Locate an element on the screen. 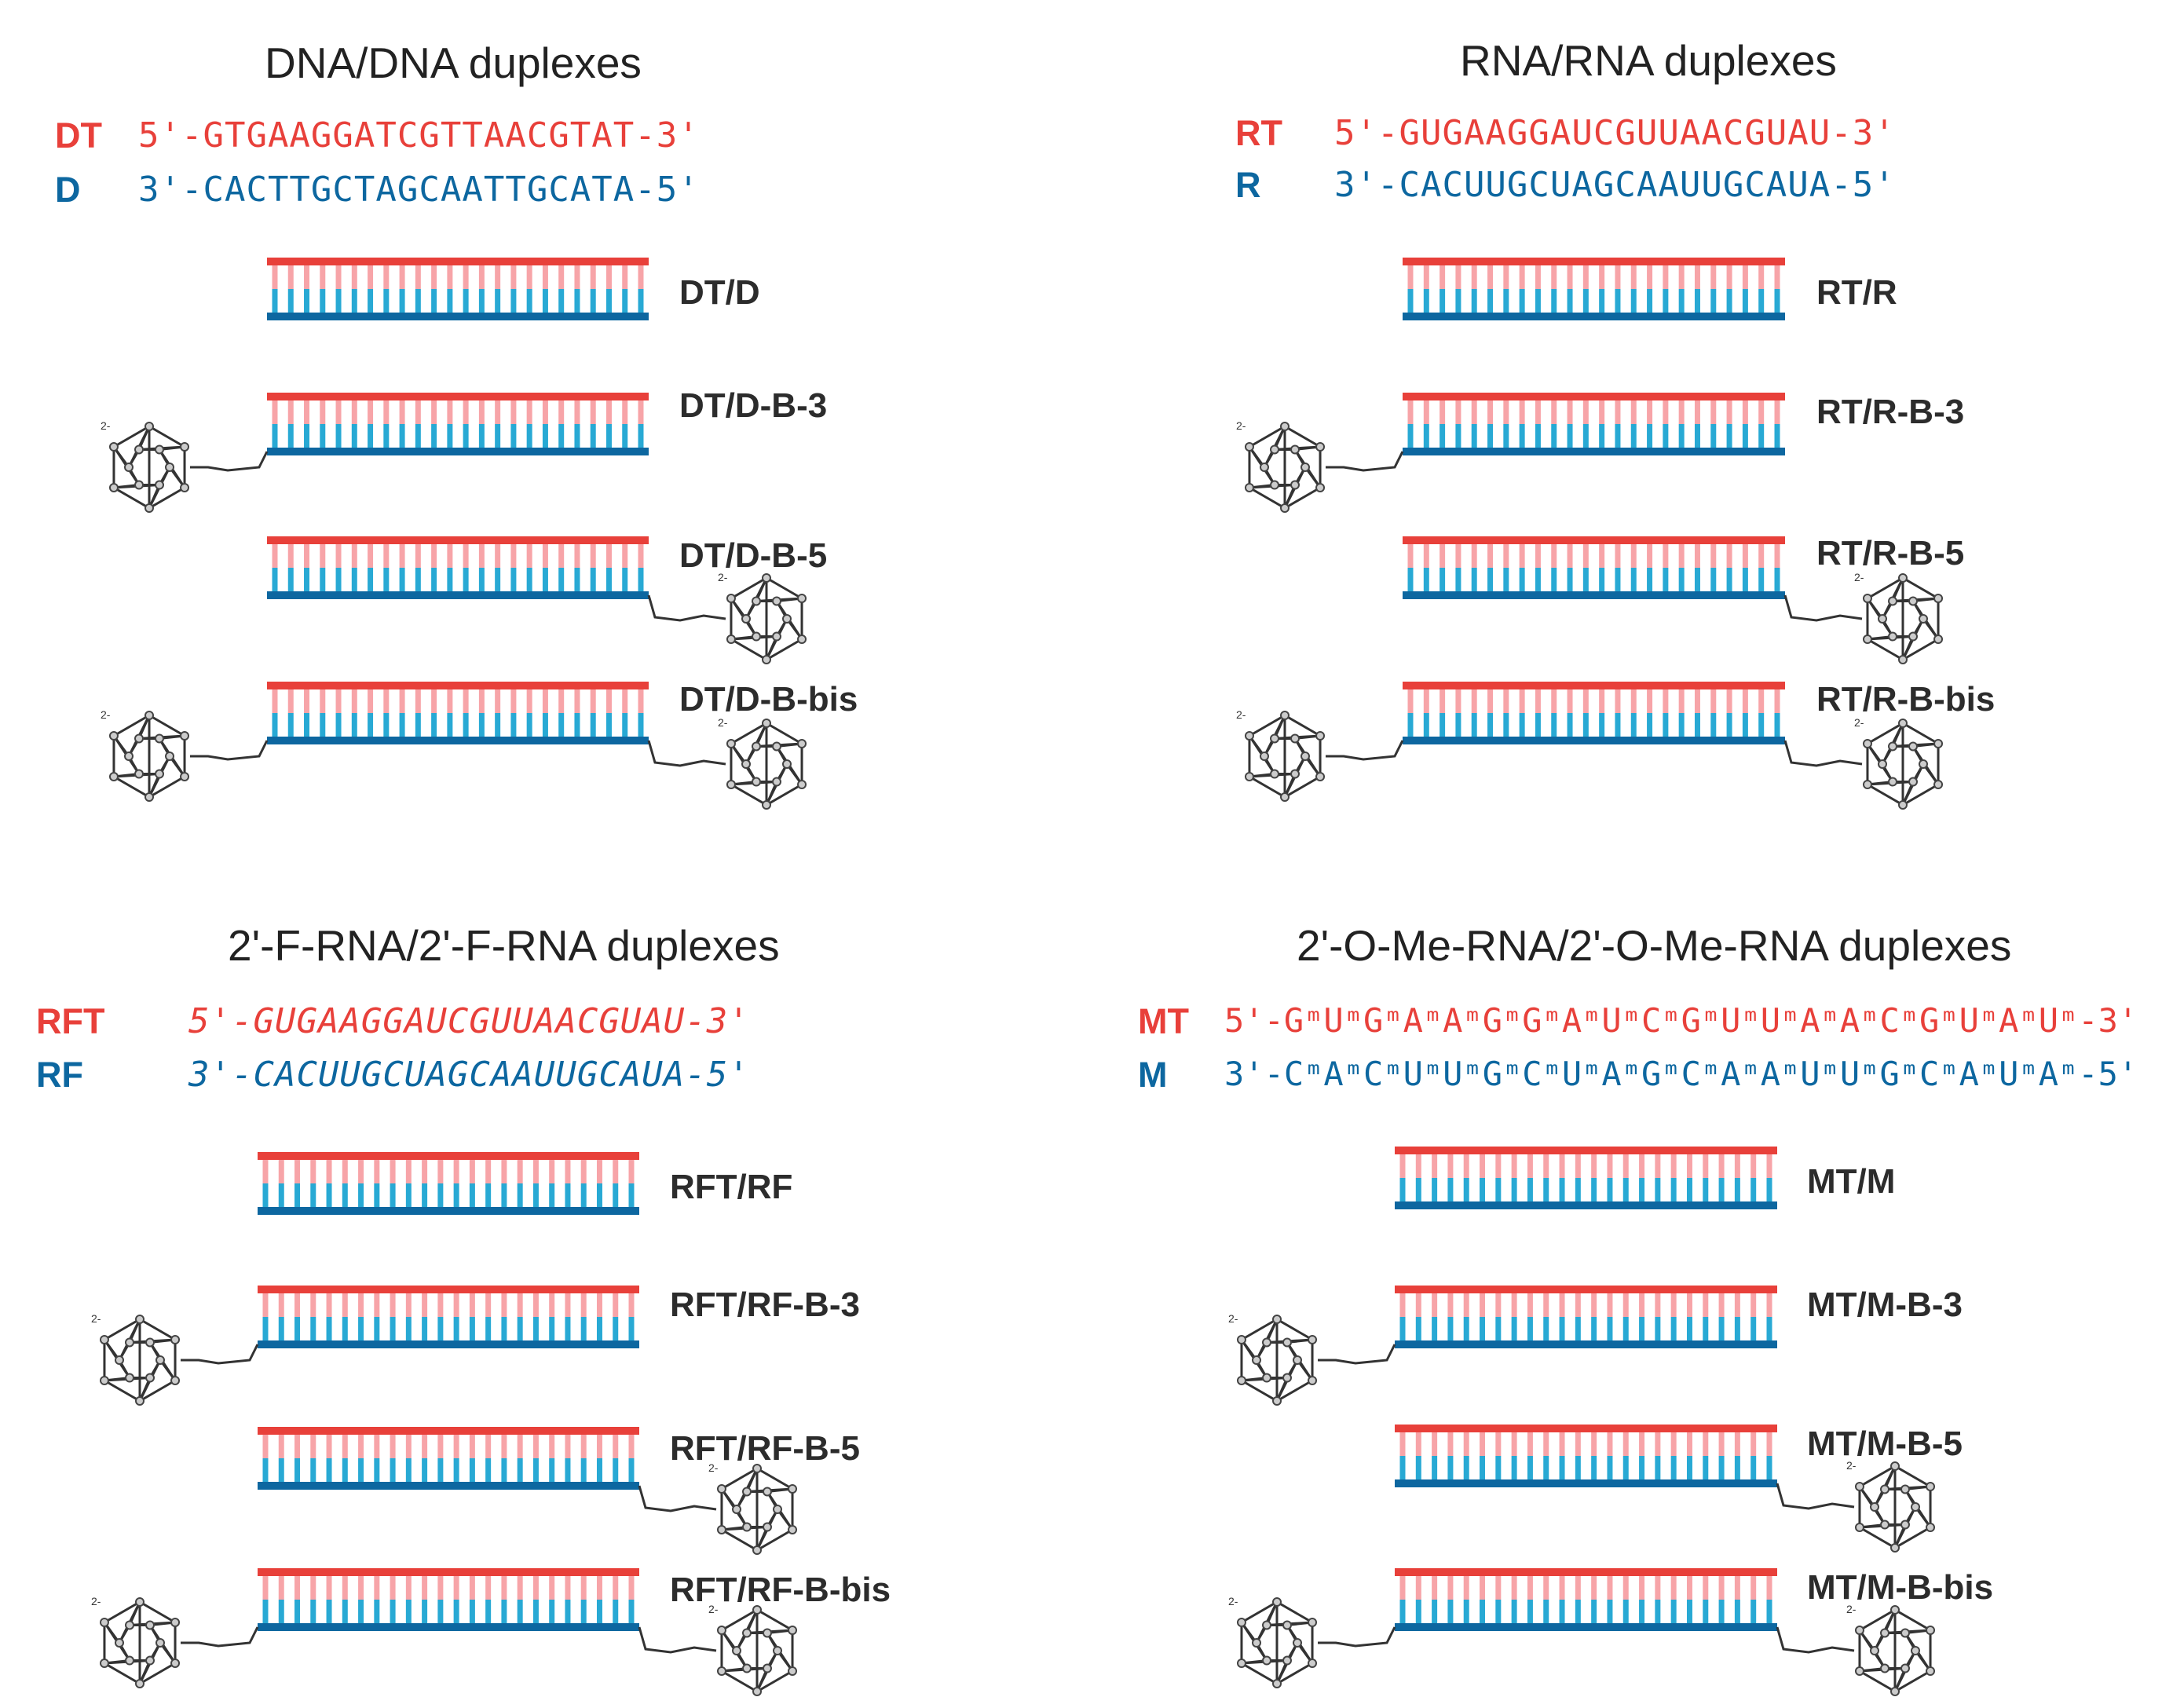  bottom-strand-sequence: 3'-CACTTGCTAGCAATTGCATA-5' is located at coordinates (419, 190).